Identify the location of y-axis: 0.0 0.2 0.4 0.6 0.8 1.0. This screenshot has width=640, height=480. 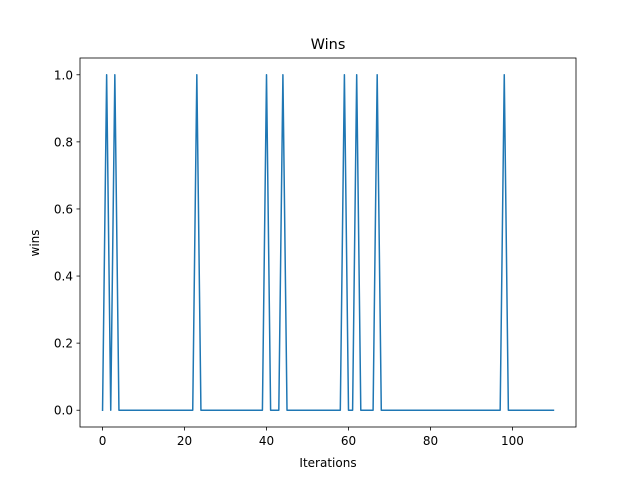
(67, 243).